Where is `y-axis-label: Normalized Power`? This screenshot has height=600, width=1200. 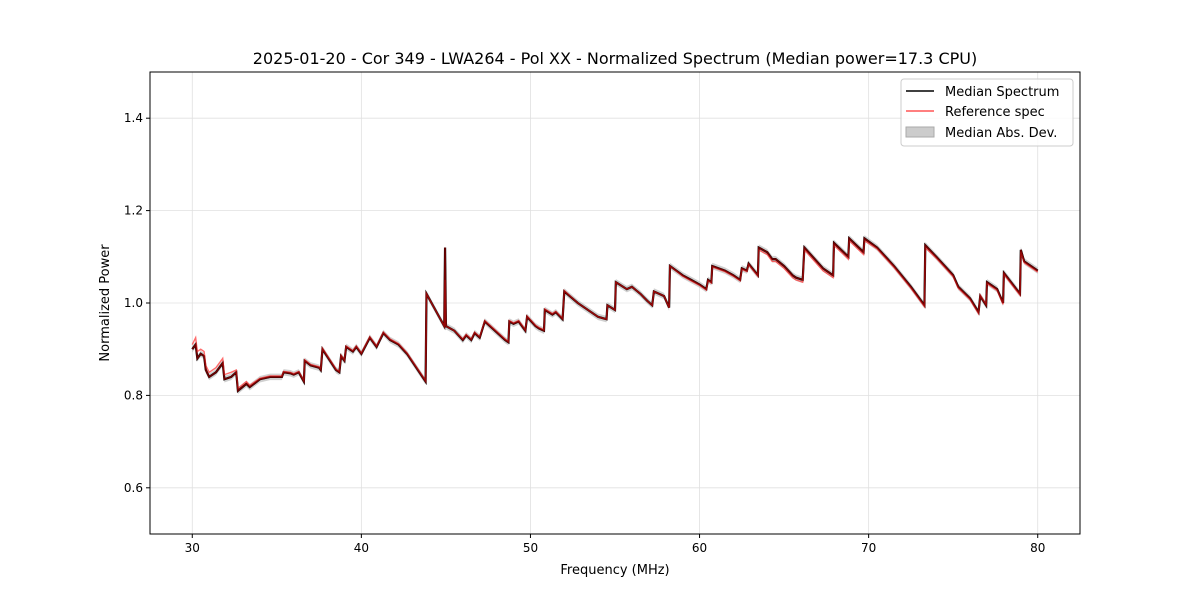 y-axis-label: Normalized Power is located at coordinates (105, 303).